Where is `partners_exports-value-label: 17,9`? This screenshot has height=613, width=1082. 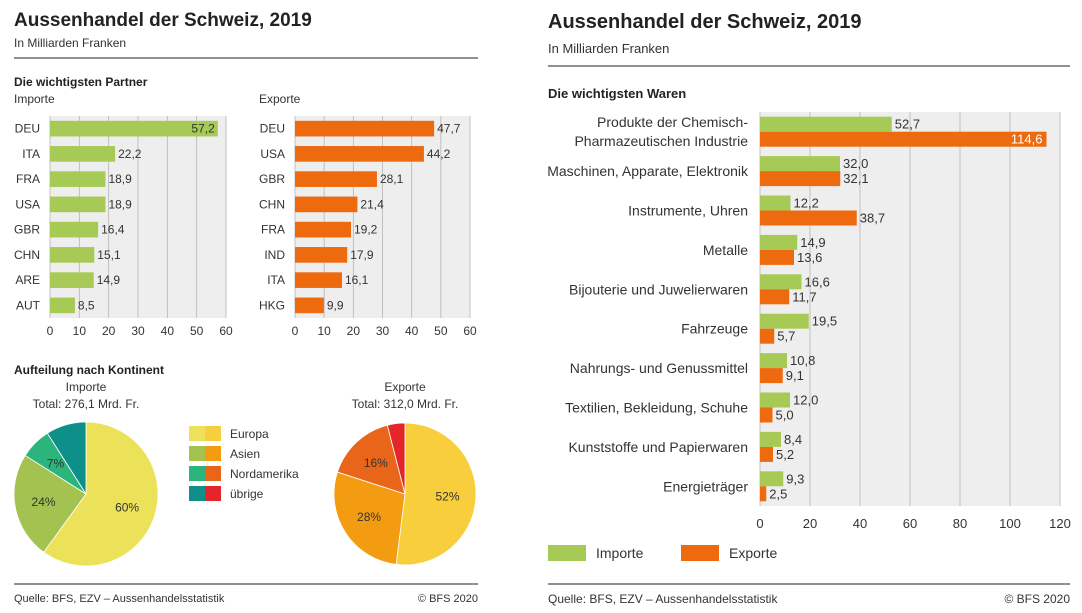
partners_exports-value-label: 17,9 is located at coordinates (362, 255).